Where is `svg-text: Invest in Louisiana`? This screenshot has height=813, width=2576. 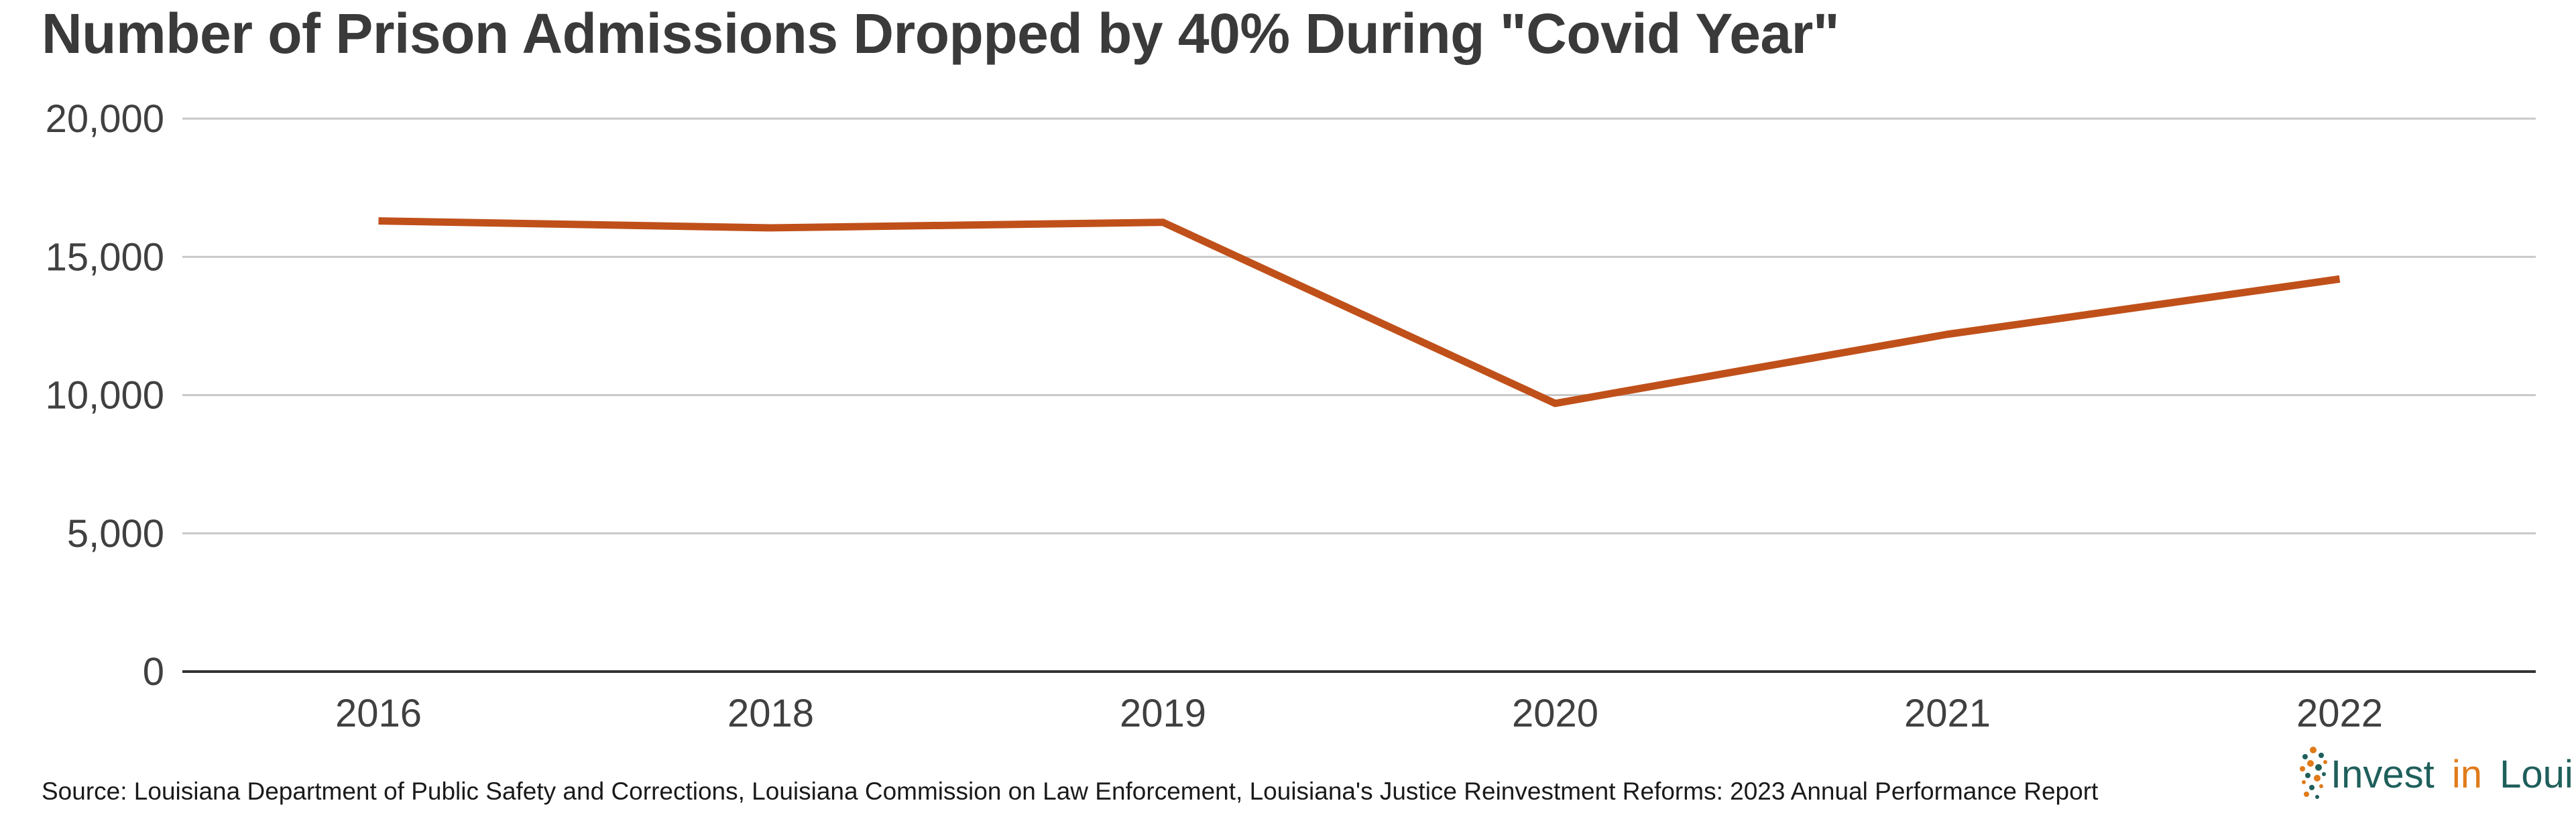
svg-text: Invest in Louisiana is located at coordinates (2452, 774).